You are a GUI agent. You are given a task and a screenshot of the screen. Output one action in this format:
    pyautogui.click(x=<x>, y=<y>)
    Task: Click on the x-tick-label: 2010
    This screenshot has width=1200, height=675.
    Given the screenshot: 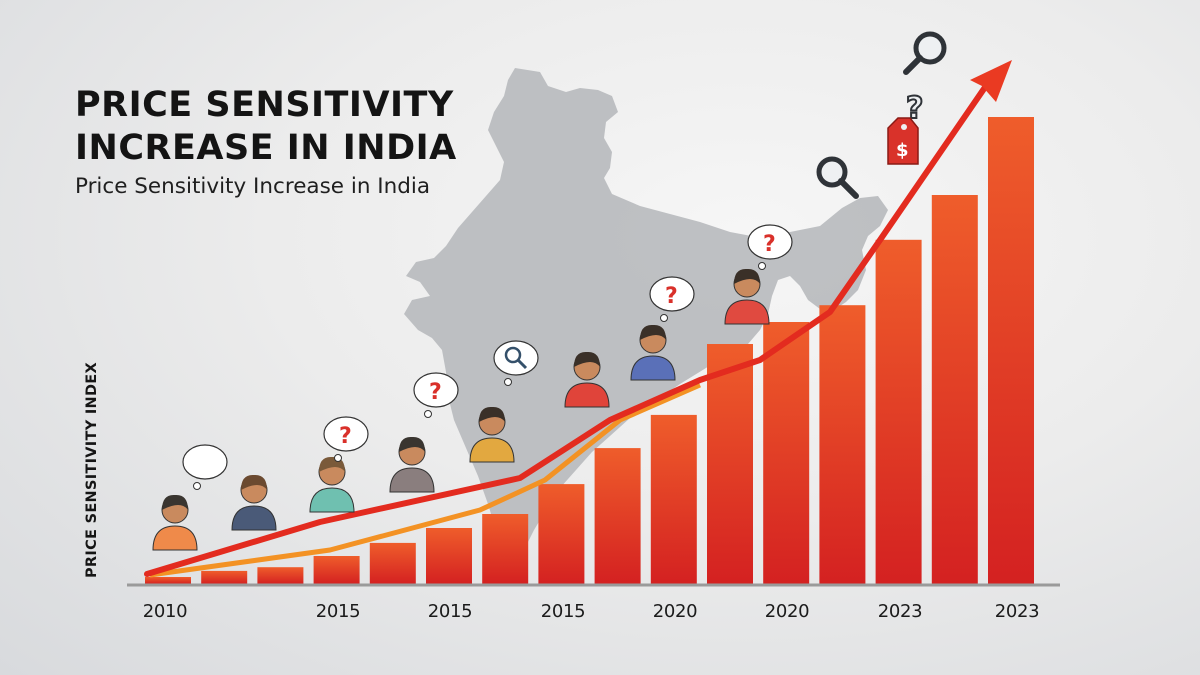 What is the action you would take?
    pyautogui.click(x=165, y=611)
    